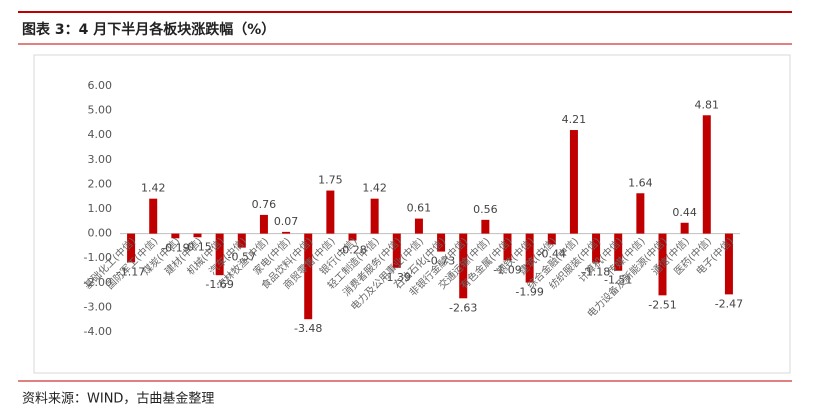 Image resolution: width=831 pixels, height=418 pixels. Describe the element at coordinates (118, 399) in the screenshot. I see `source: 资料来源：WIND，古曲基金整理` at that location.